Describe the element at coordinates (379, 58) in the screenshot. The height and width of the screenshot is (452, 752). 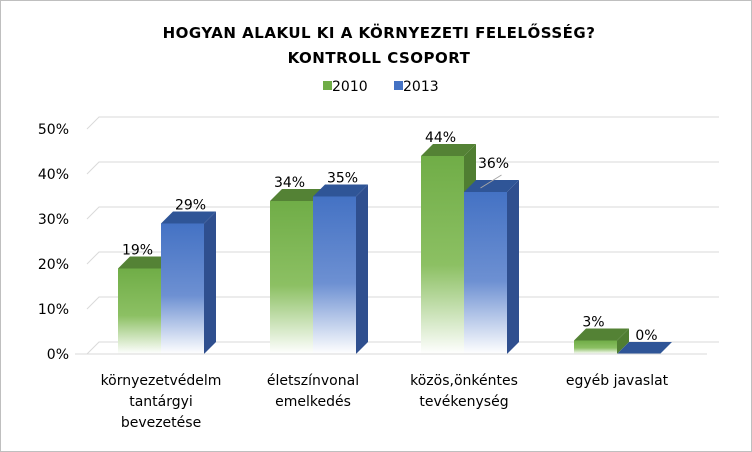
I see `chart-title-line-2: KONTROLL CSOPORT` at that location.